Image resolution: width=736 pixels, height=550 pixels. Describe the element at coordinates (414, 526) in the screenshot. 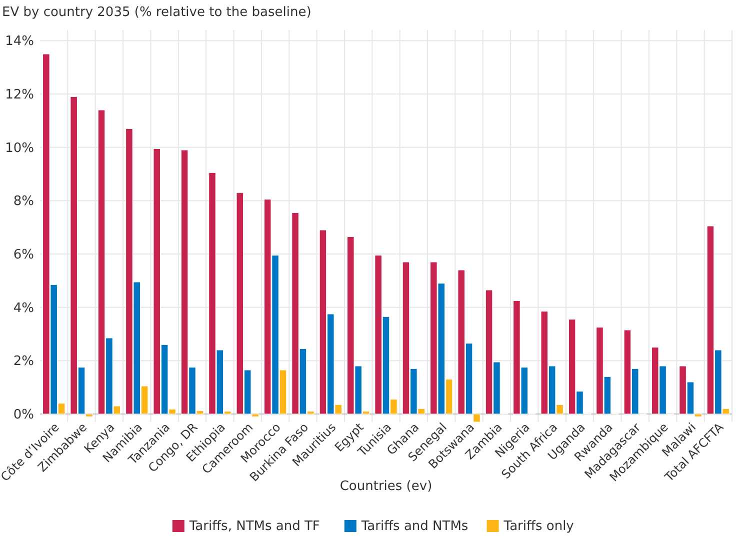

I see `legend-label: Tariffs and NTMs` at that location.